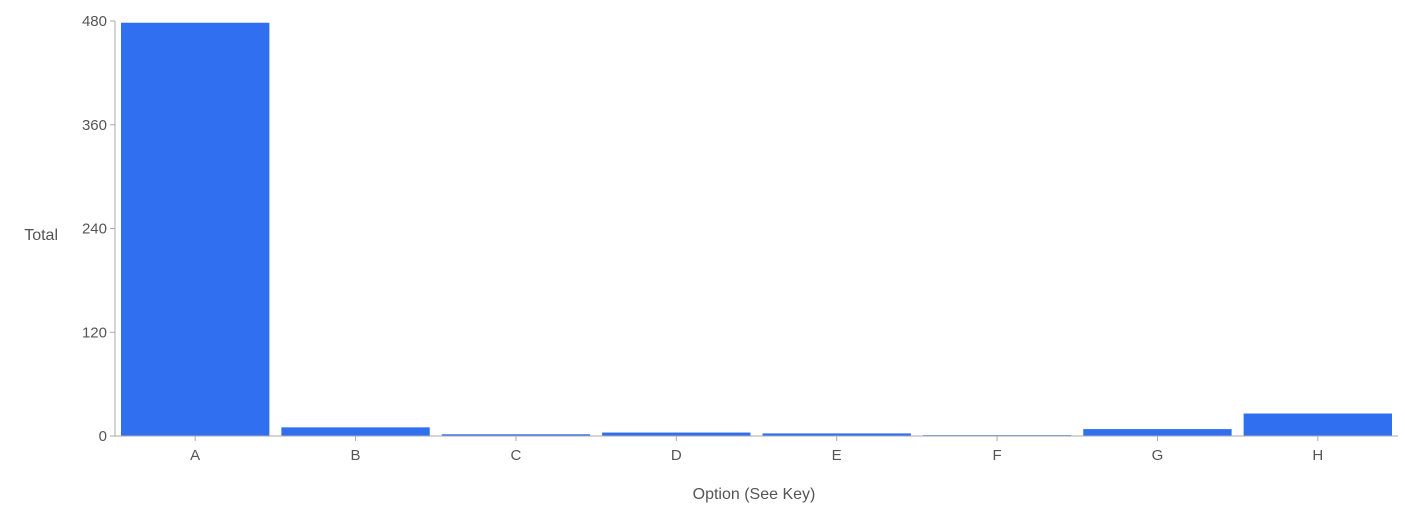  I want to click on y-tick-label: 360, so click(94, 125).